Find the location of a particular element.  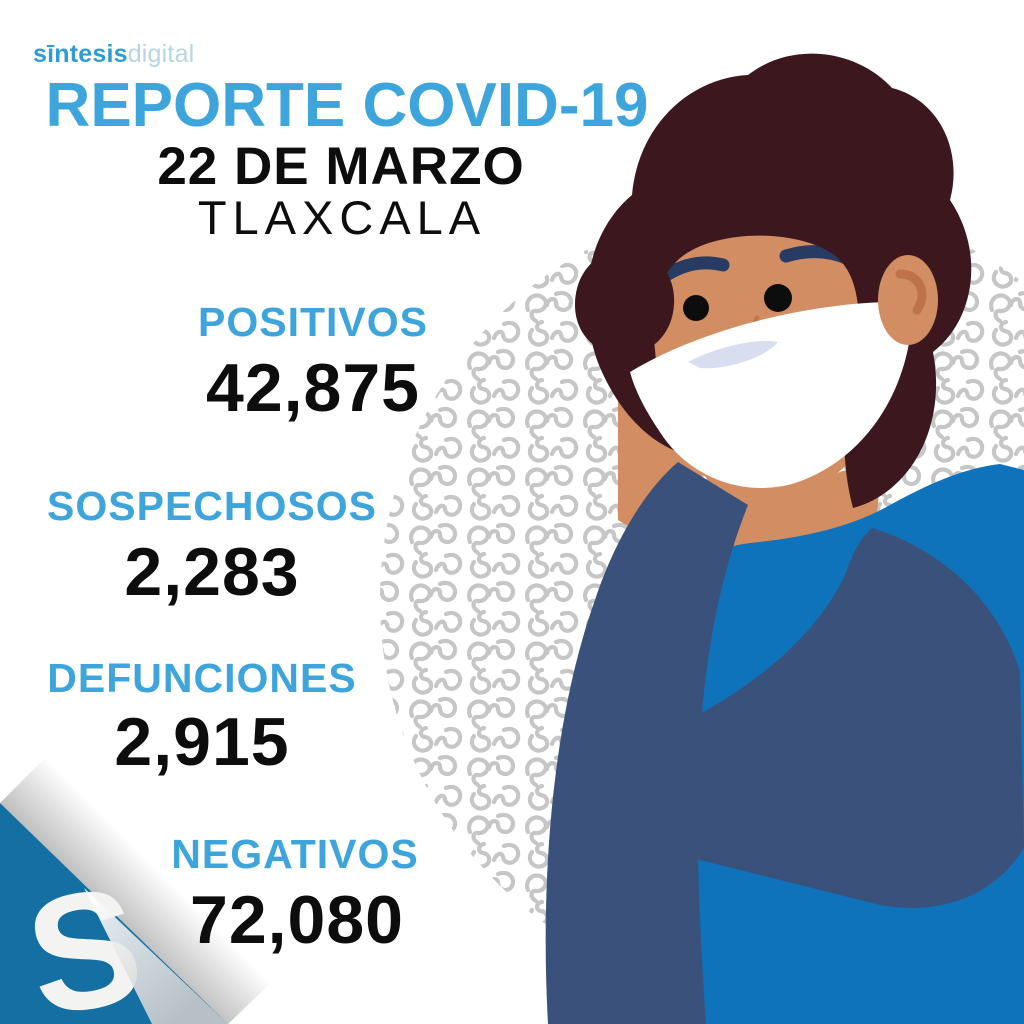

hair-curl-front is located at coordinates (625, 302).